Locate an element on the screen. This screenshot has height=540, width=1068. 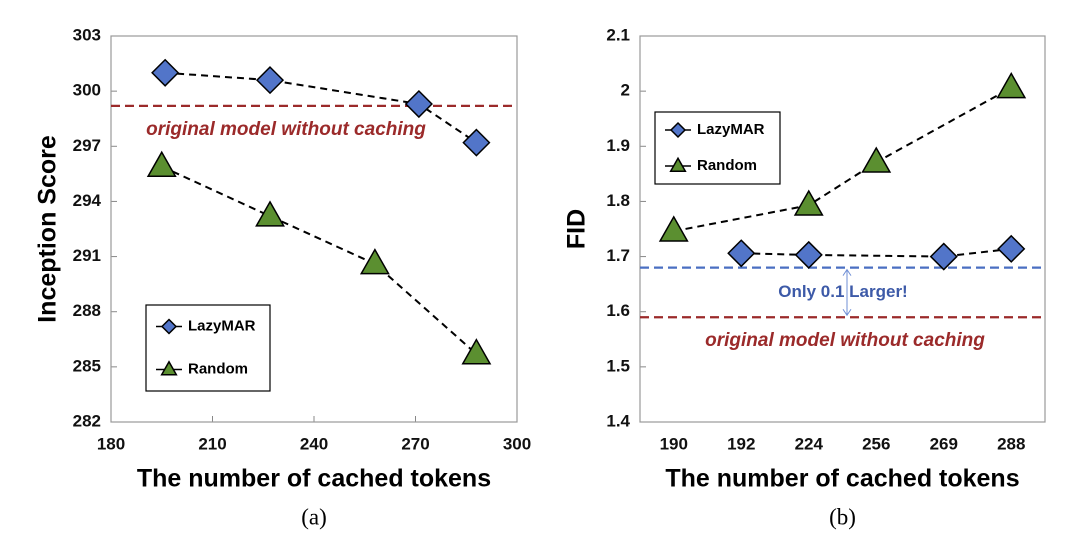
y-tick-label: 1.7 is located at coordinates (618, 255).